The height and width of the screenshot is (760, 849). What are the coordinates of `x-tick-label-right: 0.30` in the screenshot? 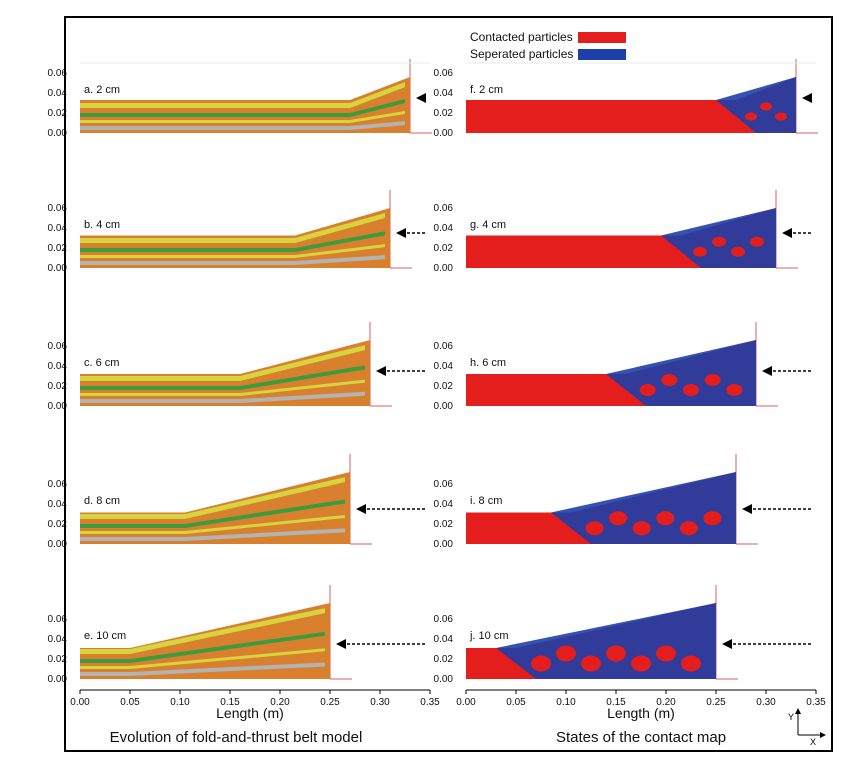 It's located at (766, 702).